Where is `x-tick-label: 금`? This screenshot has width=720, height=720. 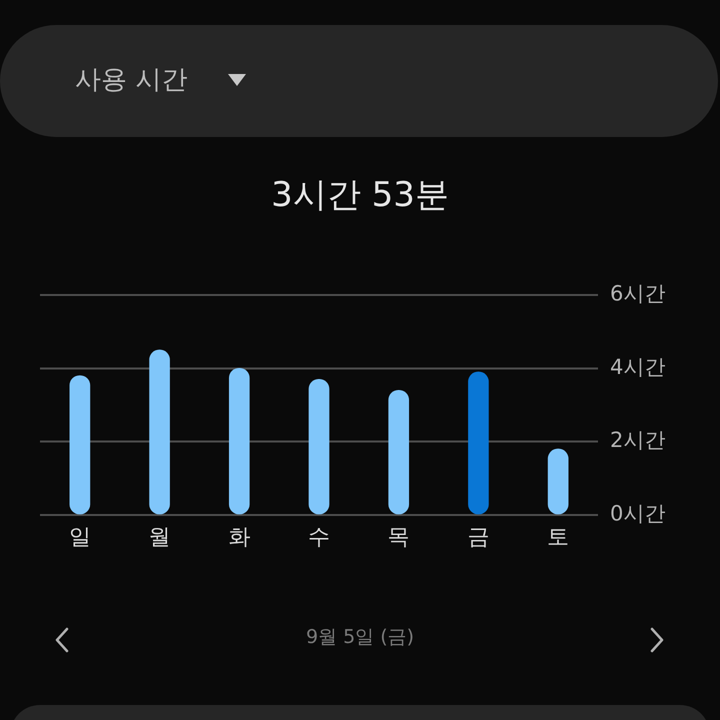
x-tick-label: 금 is located at coordinates (478, 537).